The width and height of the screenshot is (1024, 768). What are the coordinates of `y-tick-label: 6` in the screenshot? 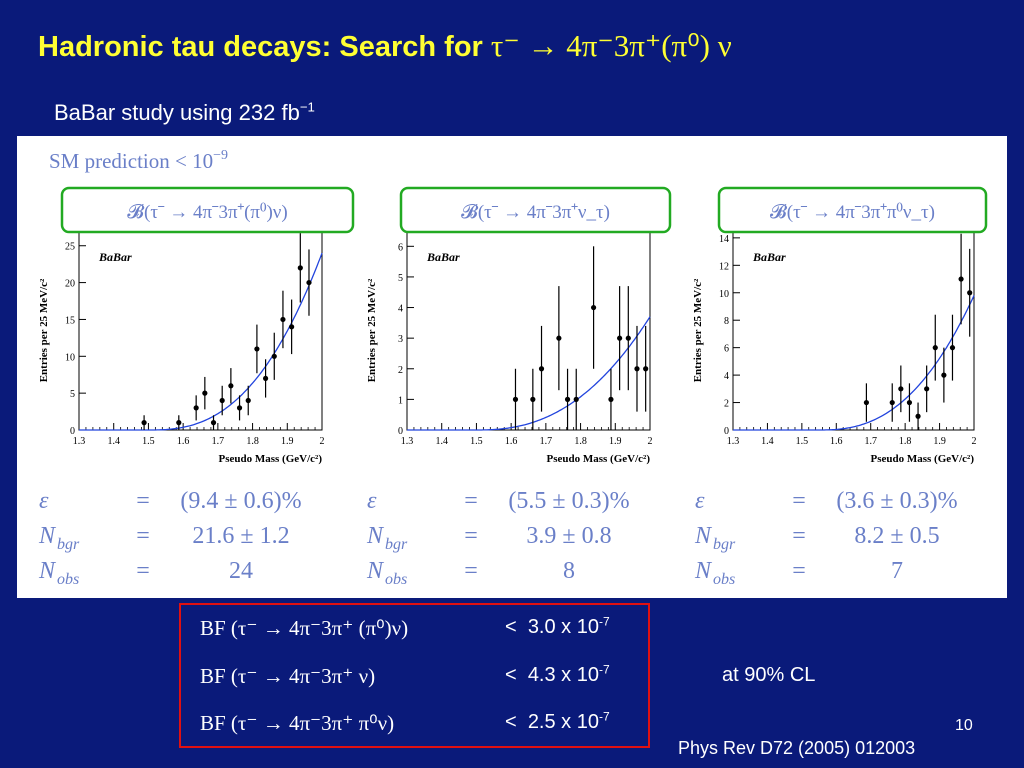 It's located at (400, 247).